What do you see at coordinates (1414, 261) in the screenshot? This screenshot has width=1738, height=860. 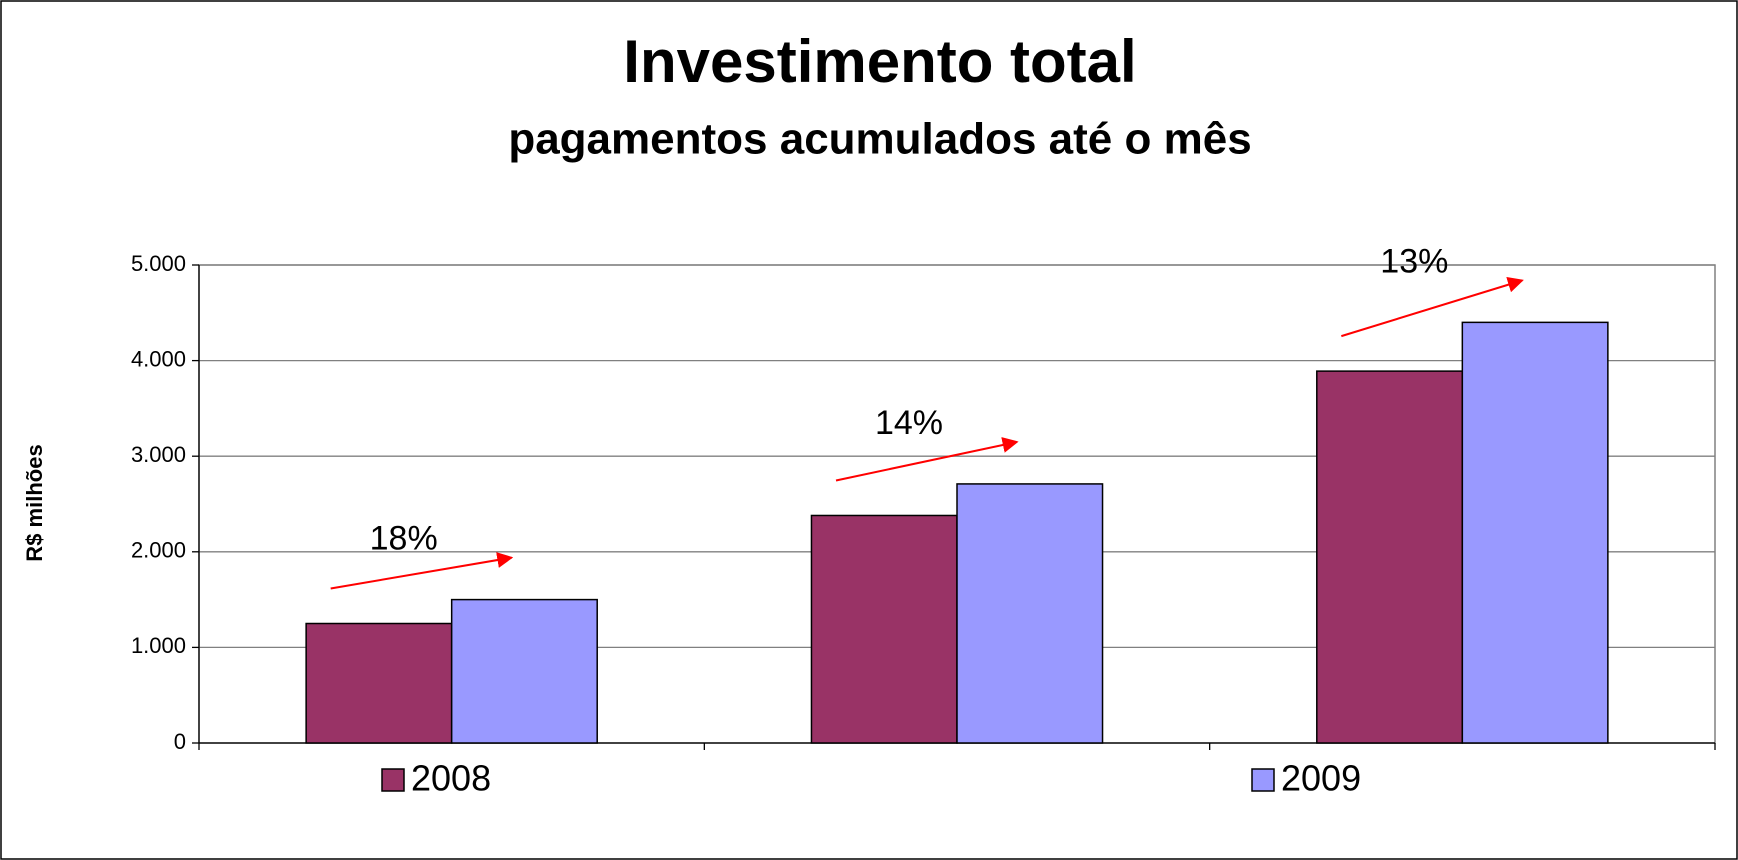 I see `annotation: 13%` at bounding box center [1414, 261].